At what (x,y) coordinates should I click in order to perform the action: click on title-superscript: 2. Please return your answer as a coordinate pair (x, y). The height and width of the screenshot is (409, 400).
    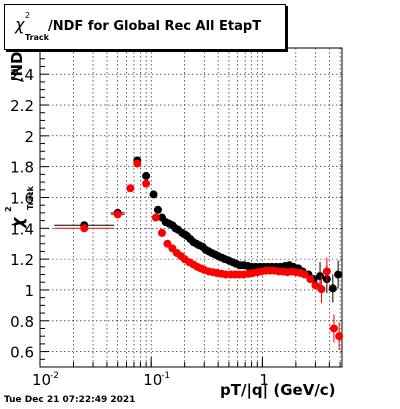
    Looking at the image, I should click on (28, 15).